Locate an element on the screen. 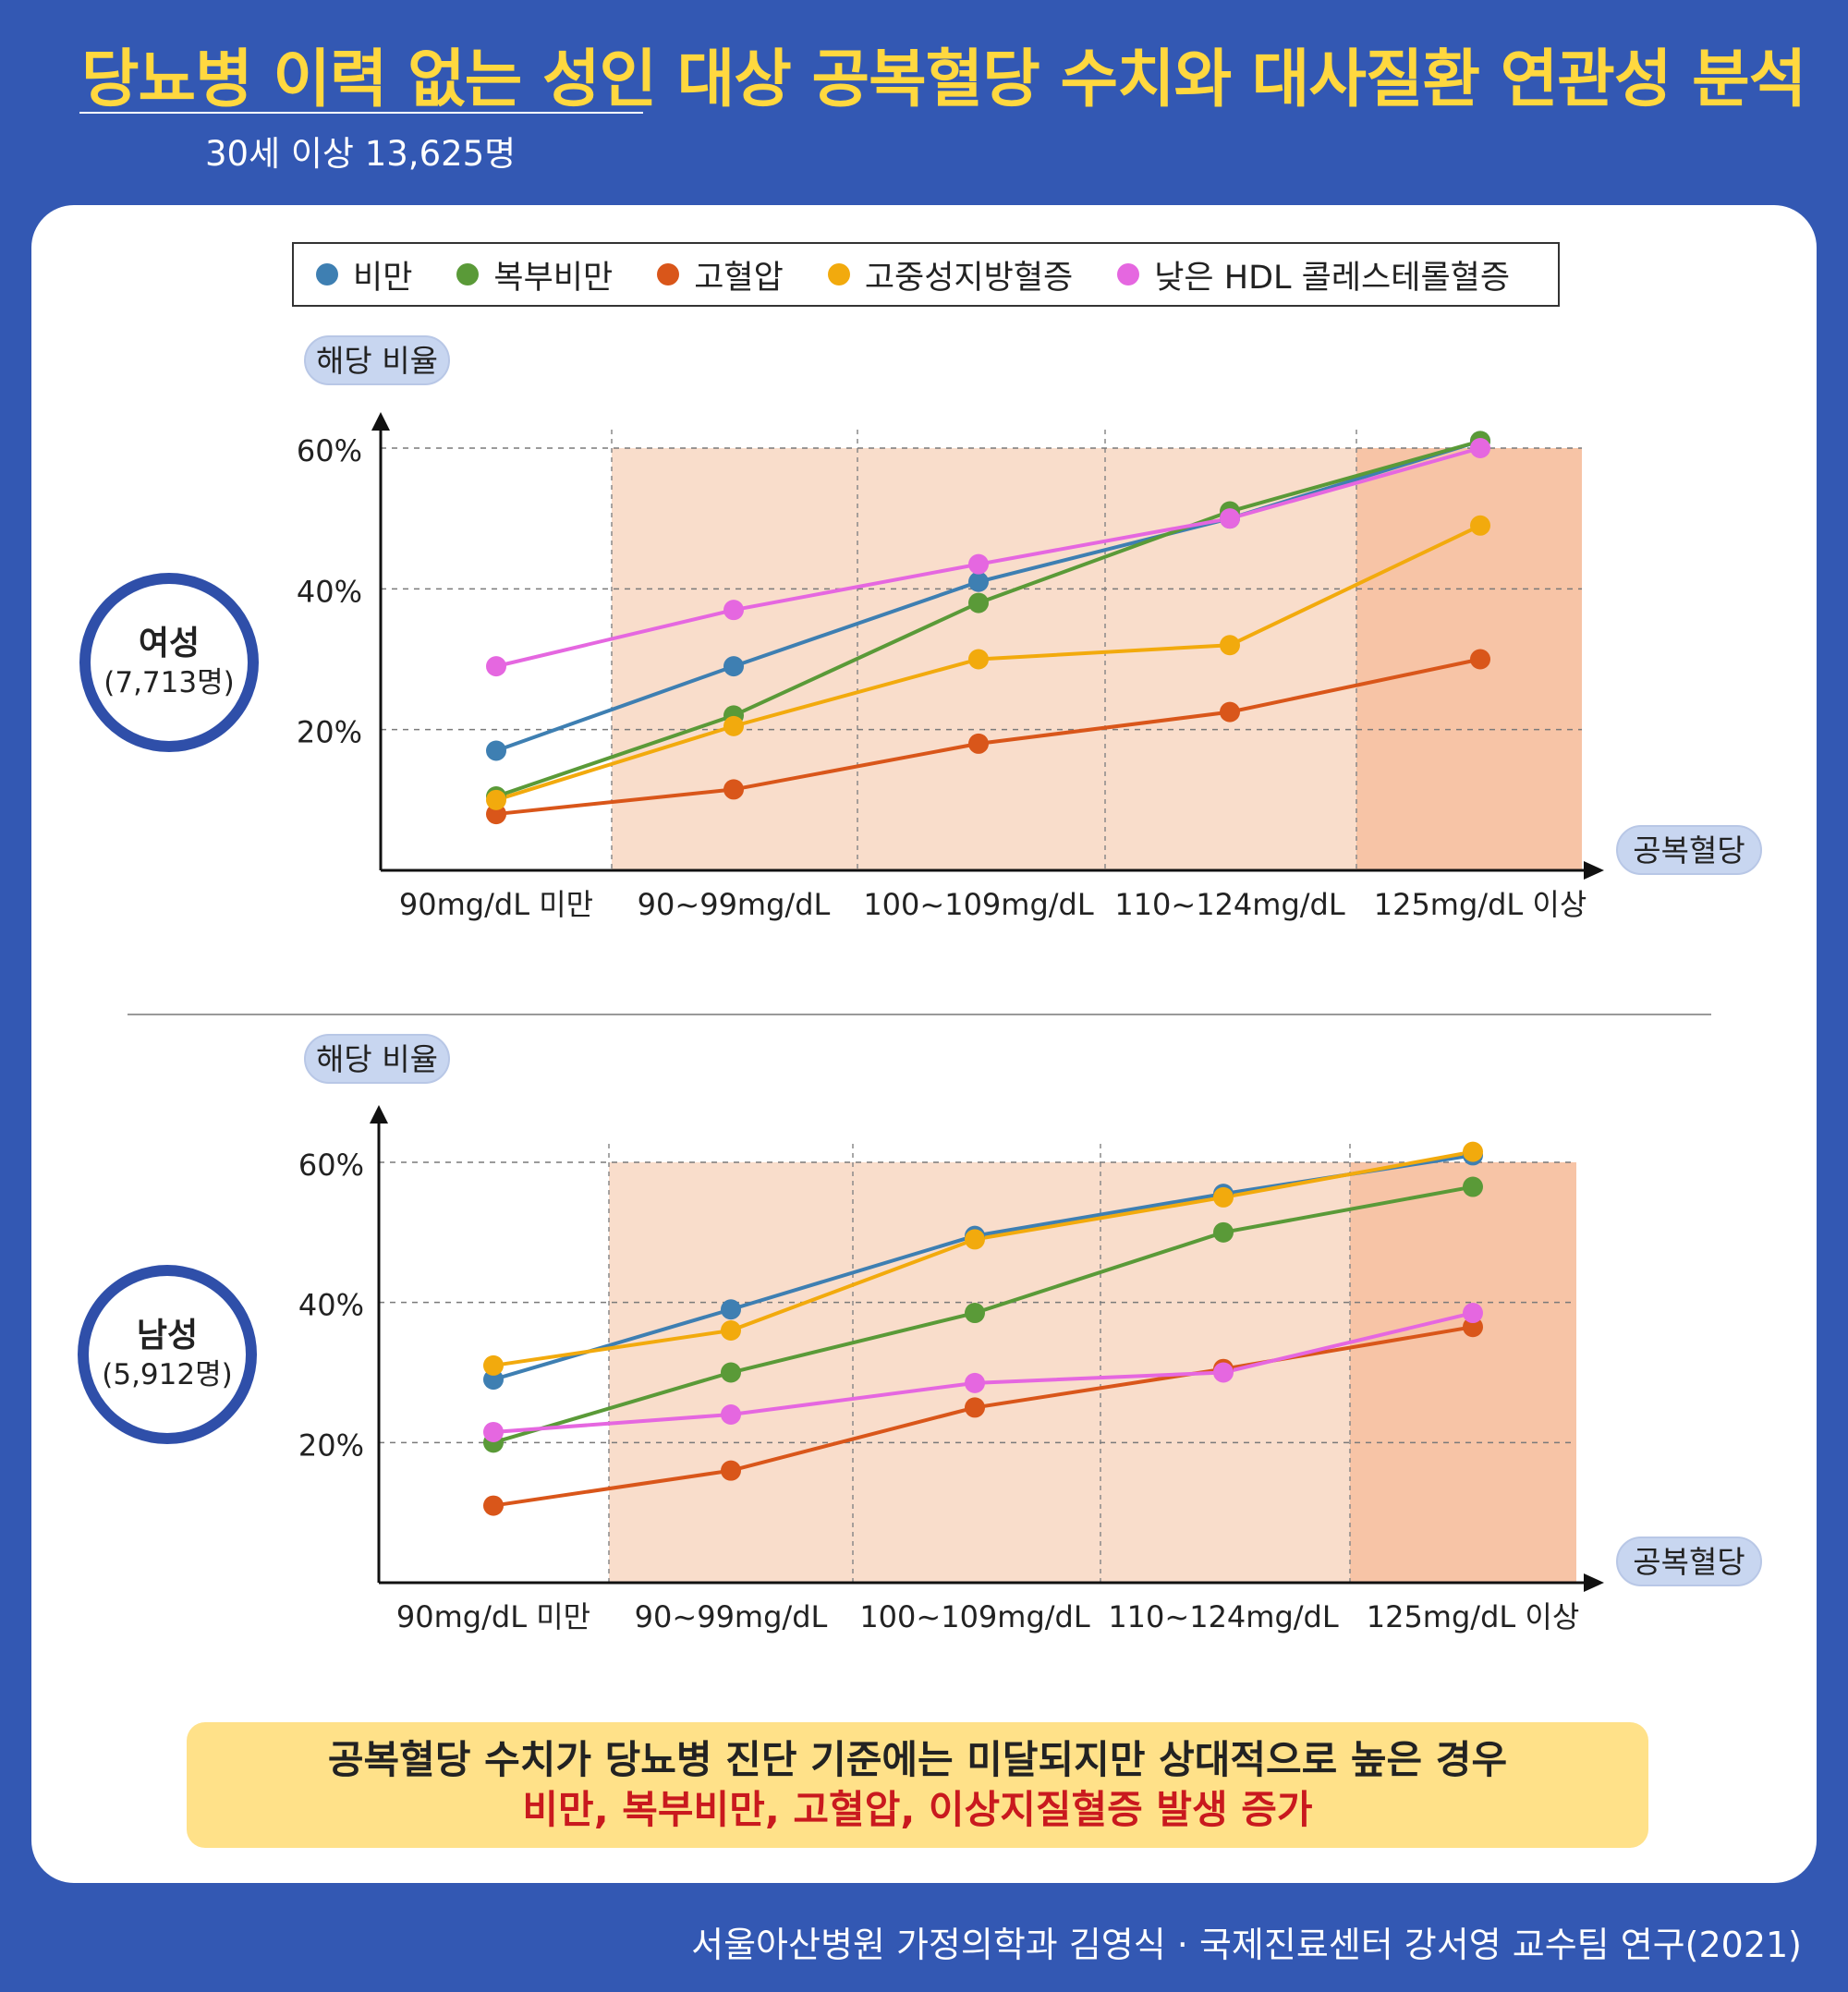  group-count: (5,912명) is located at coordinates (168, 1374).